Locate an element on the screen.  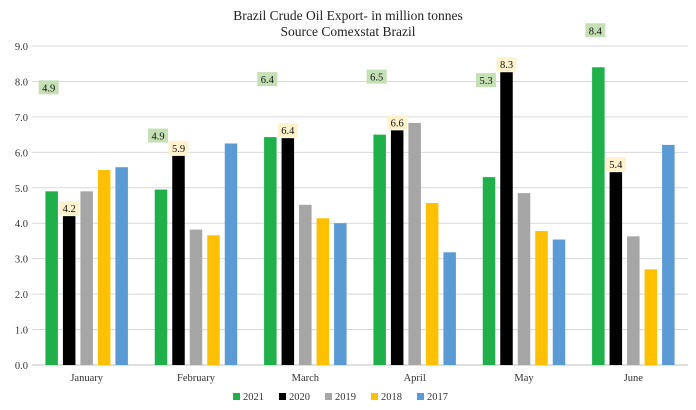
bar-2020-june is located at coordinates (616, 268).